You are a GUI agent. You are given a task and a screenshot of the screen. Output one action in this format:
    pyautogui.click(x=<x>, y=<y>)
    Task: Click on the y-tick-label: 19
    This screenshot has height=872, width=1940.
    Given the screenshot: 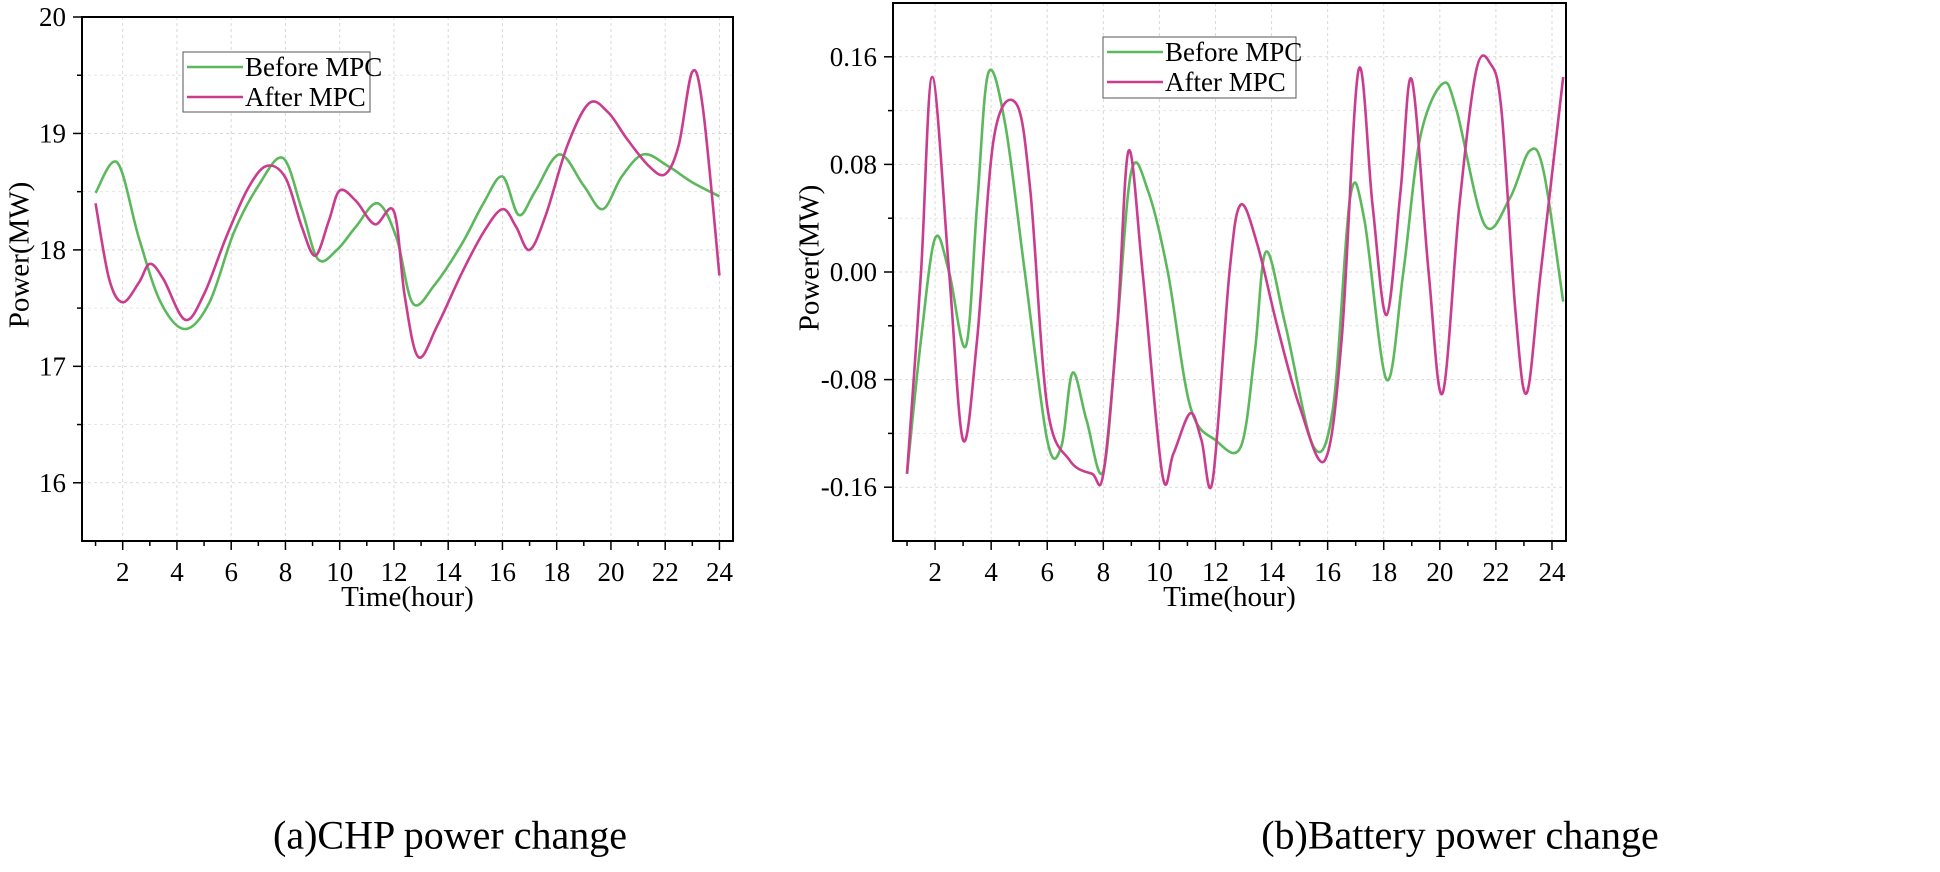 What is the action you would take?
    pyautogui.click(x=52, y=133)
    